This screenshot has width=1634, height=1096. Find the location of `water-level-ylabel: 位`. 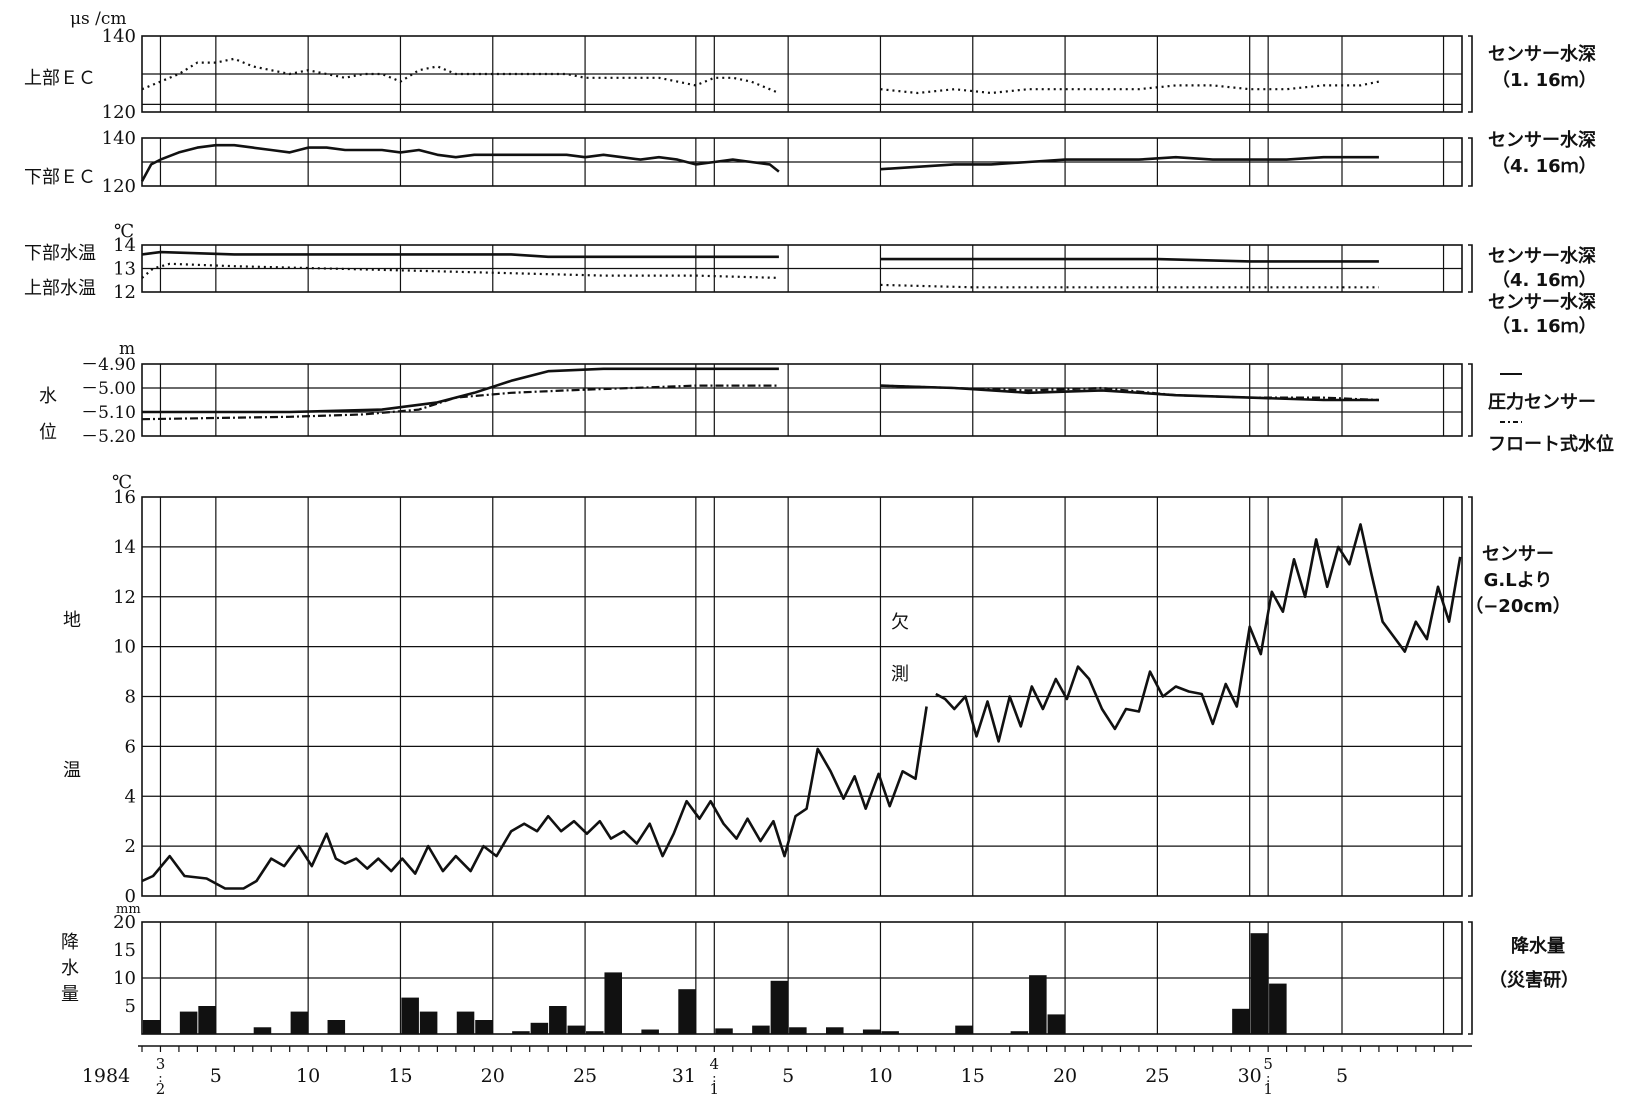

water-level-ylabel: 位 is located at coordinates (48, 432).